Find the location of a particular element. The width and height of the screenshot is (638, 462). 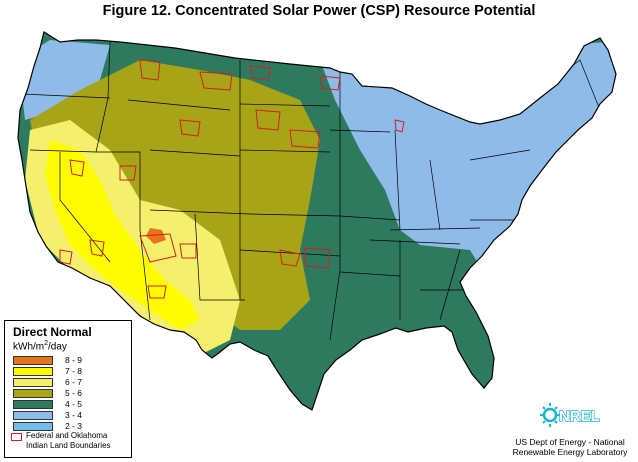

border-id-west is located at coordinates (103, 97).